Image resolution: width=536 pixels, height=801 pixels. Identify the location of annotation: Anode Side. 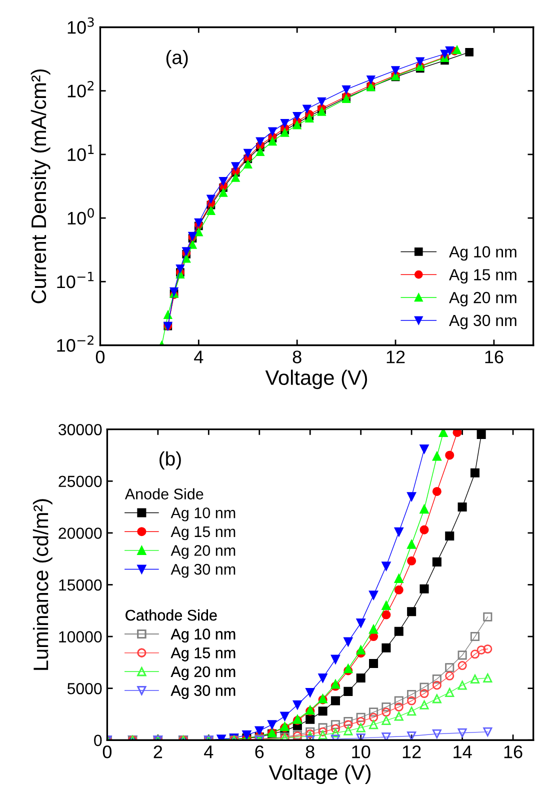
(164, 494).